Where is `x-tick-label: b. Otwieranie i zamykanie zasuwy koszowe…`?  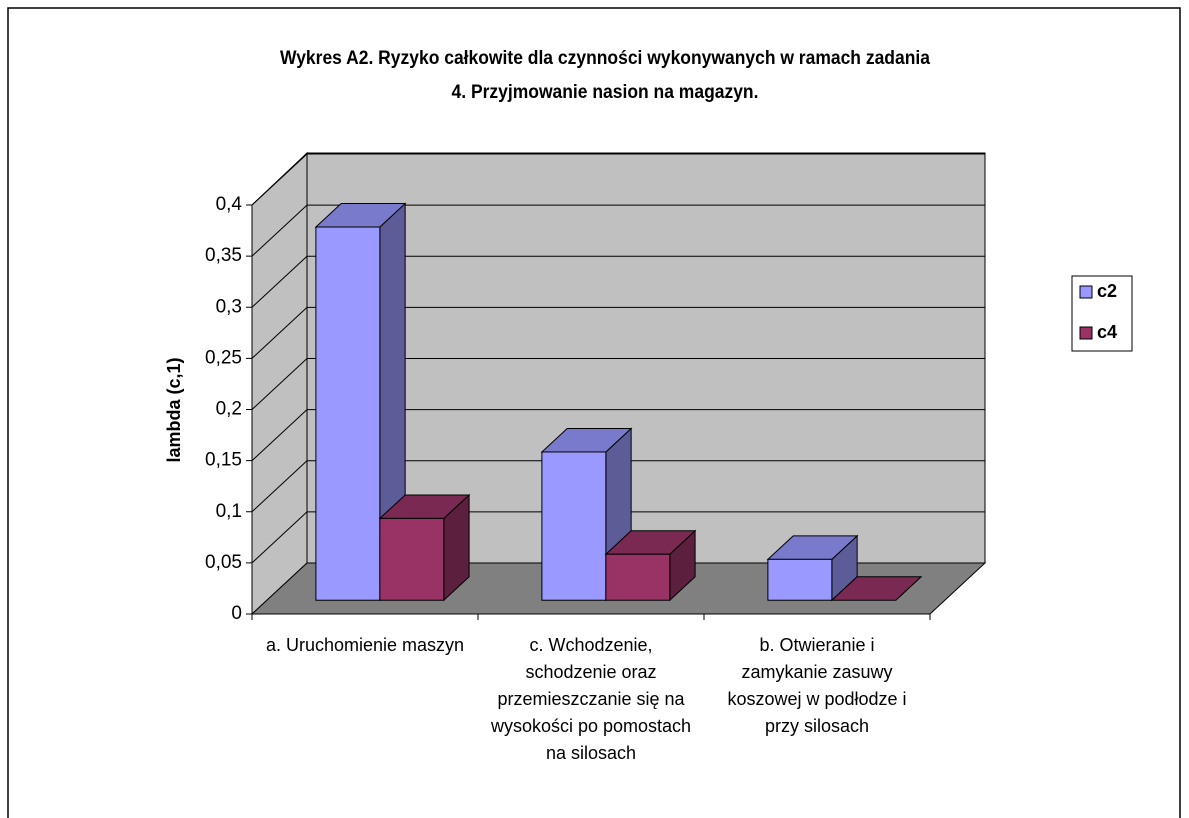
x-tick-label: b. Otwieranie i zamykanie zasuwy koszowe… is located at coordinates (817, 685).